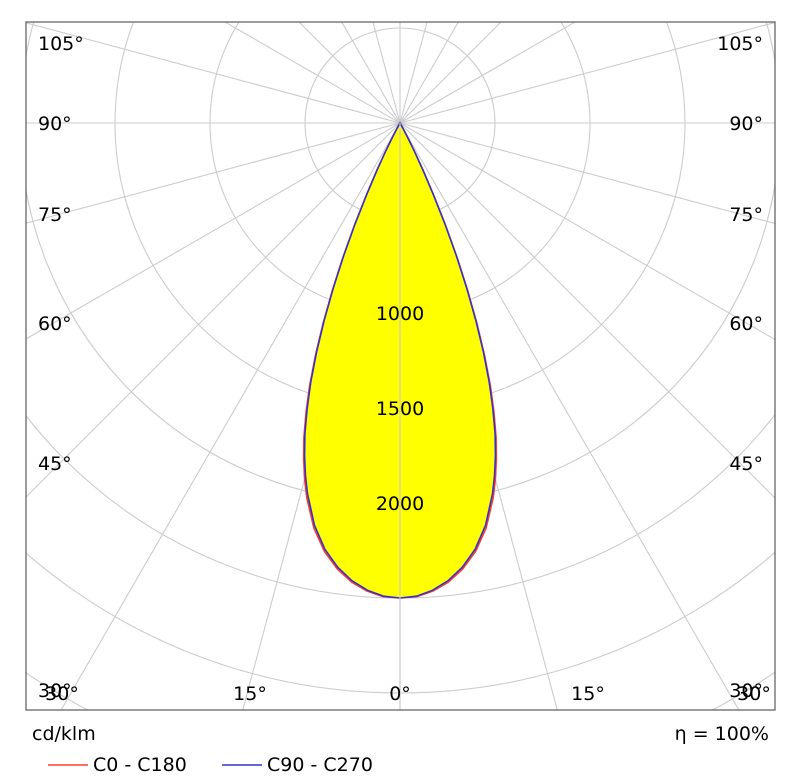  Describe the element at coordinates (722, 734) in the screenshot. I see `efficiency-label: η = 100%` at that location.